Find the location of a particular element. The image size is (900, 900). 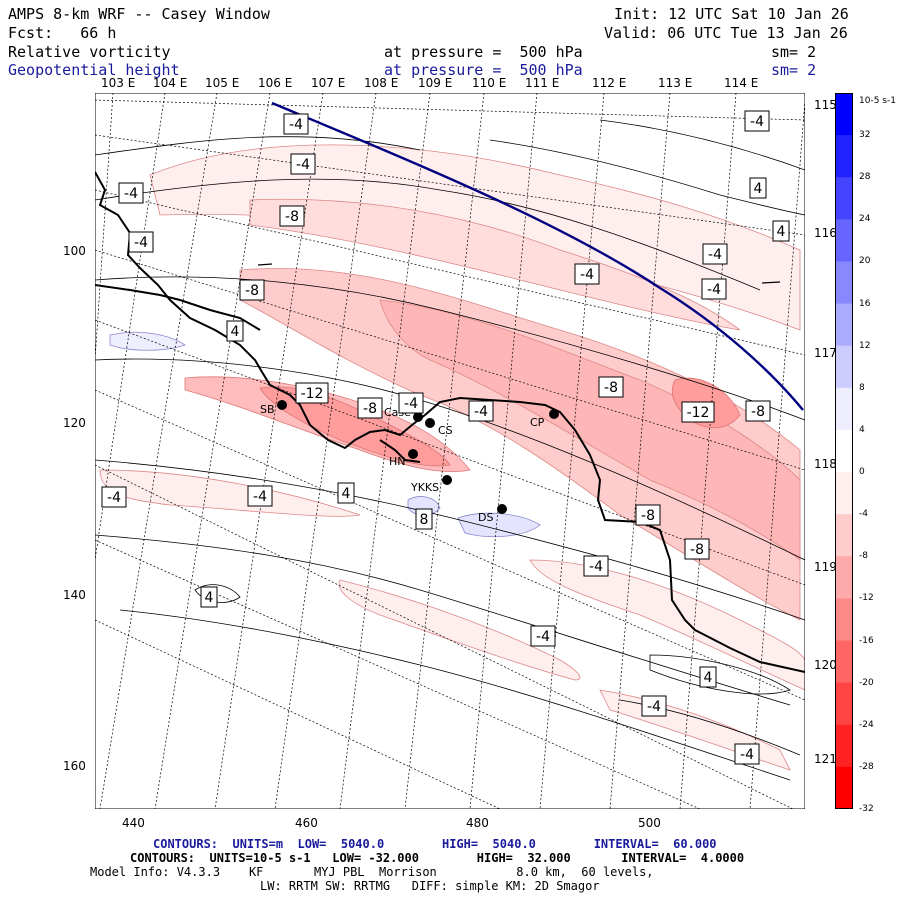

field2-smoothing: sm= 2 is located at coordinates (794, 70).